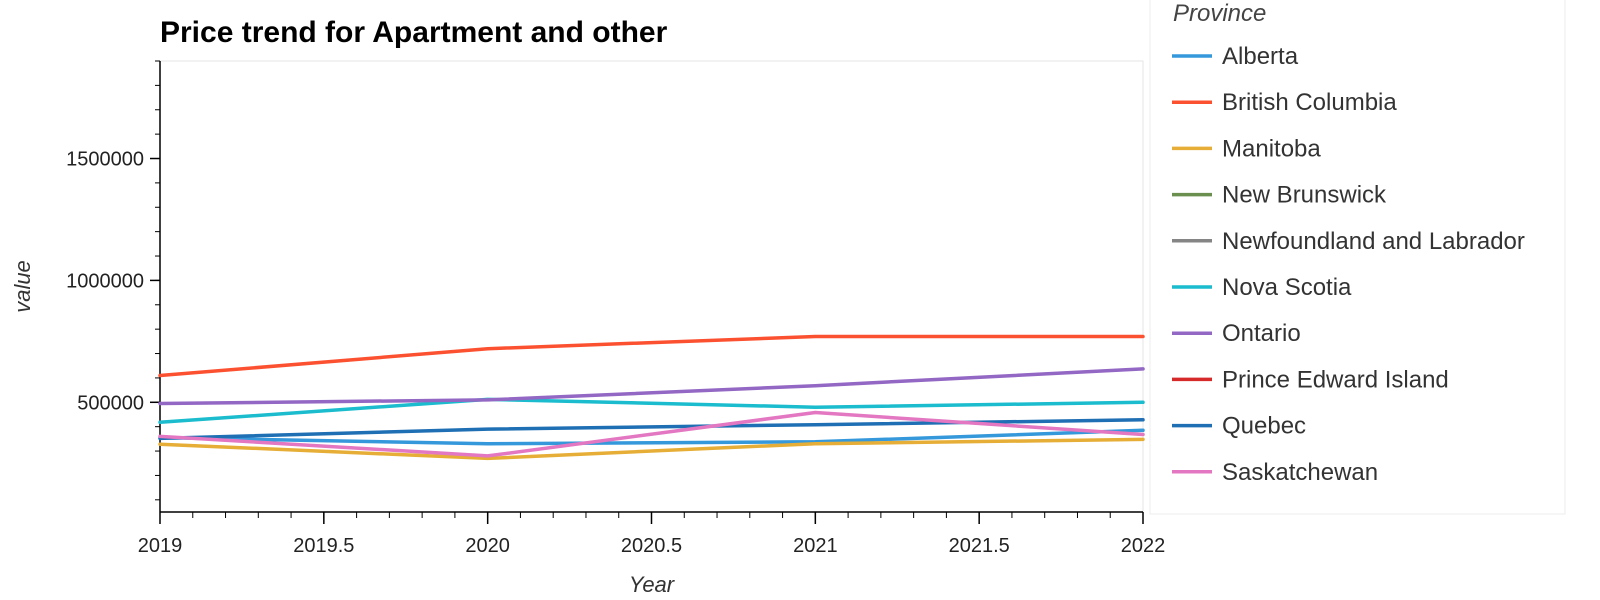  What do you see at coordinates (1300, 472) in the screenshot?
I see `legend-label: Saskatchewan` at bounding box center [1300, 472].